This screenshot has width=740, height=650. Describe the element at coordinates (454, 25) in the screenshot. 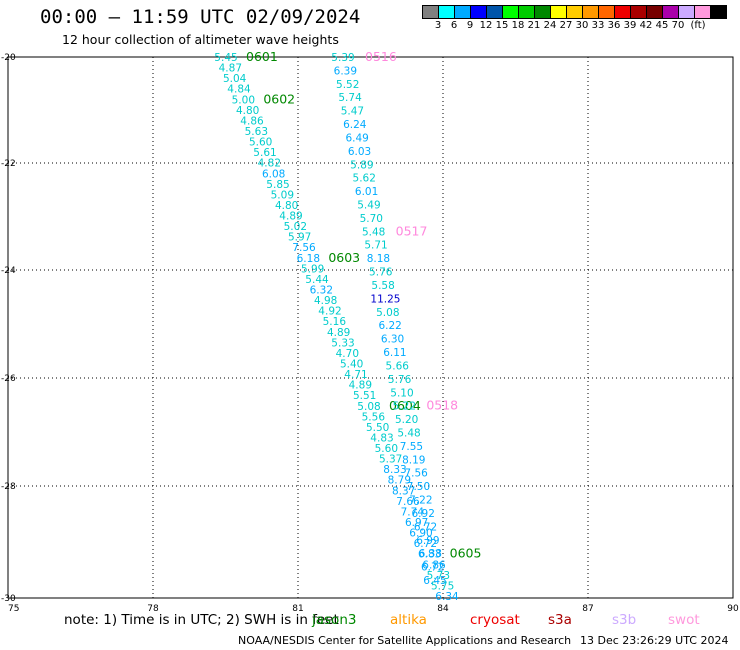

I see `legend-label: 6` at that location.